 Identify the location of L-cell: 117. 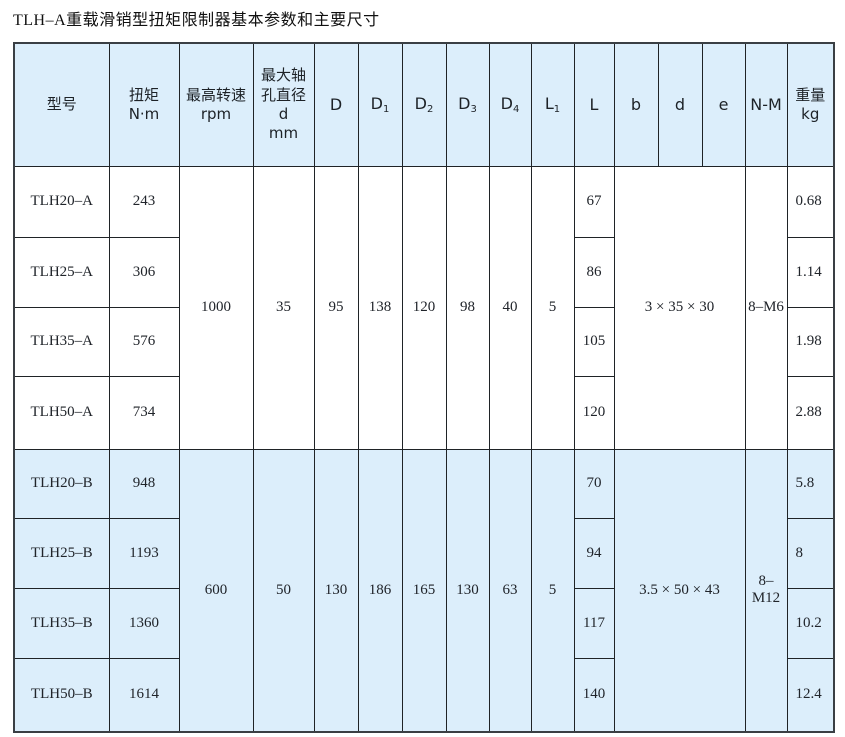
(594, 623).